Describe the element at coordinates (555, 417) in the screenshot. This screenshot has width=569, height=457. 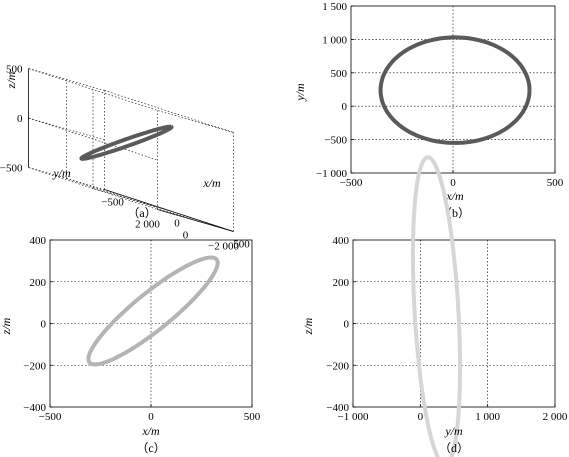
I see `x-tick-label: 2 000` at that location.